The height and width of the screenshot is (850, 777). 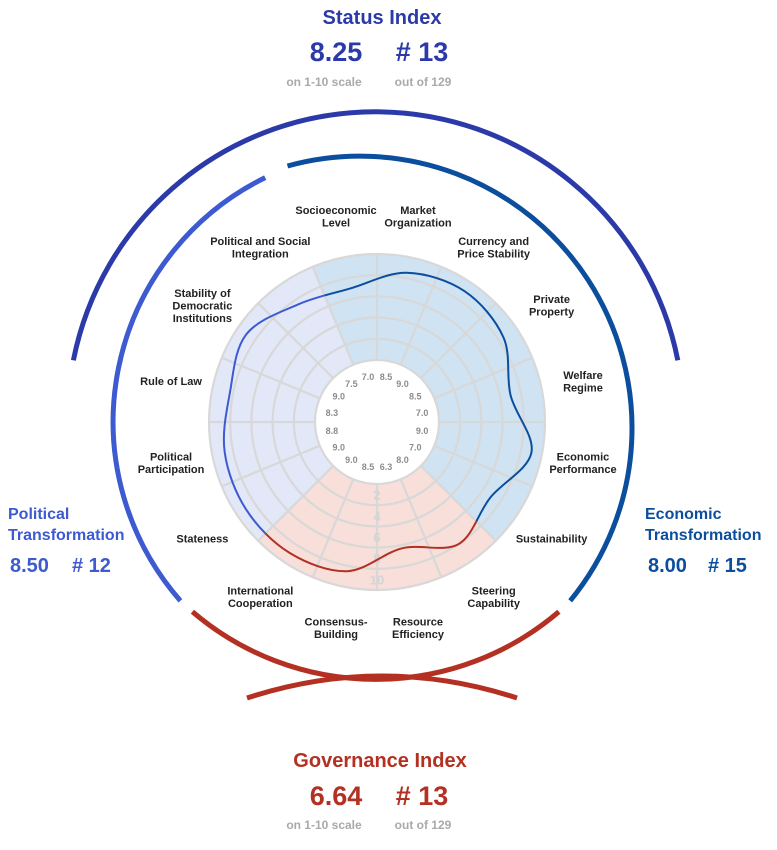 I want to click on category-label: International Cooperation, so click(x=260, y=597).